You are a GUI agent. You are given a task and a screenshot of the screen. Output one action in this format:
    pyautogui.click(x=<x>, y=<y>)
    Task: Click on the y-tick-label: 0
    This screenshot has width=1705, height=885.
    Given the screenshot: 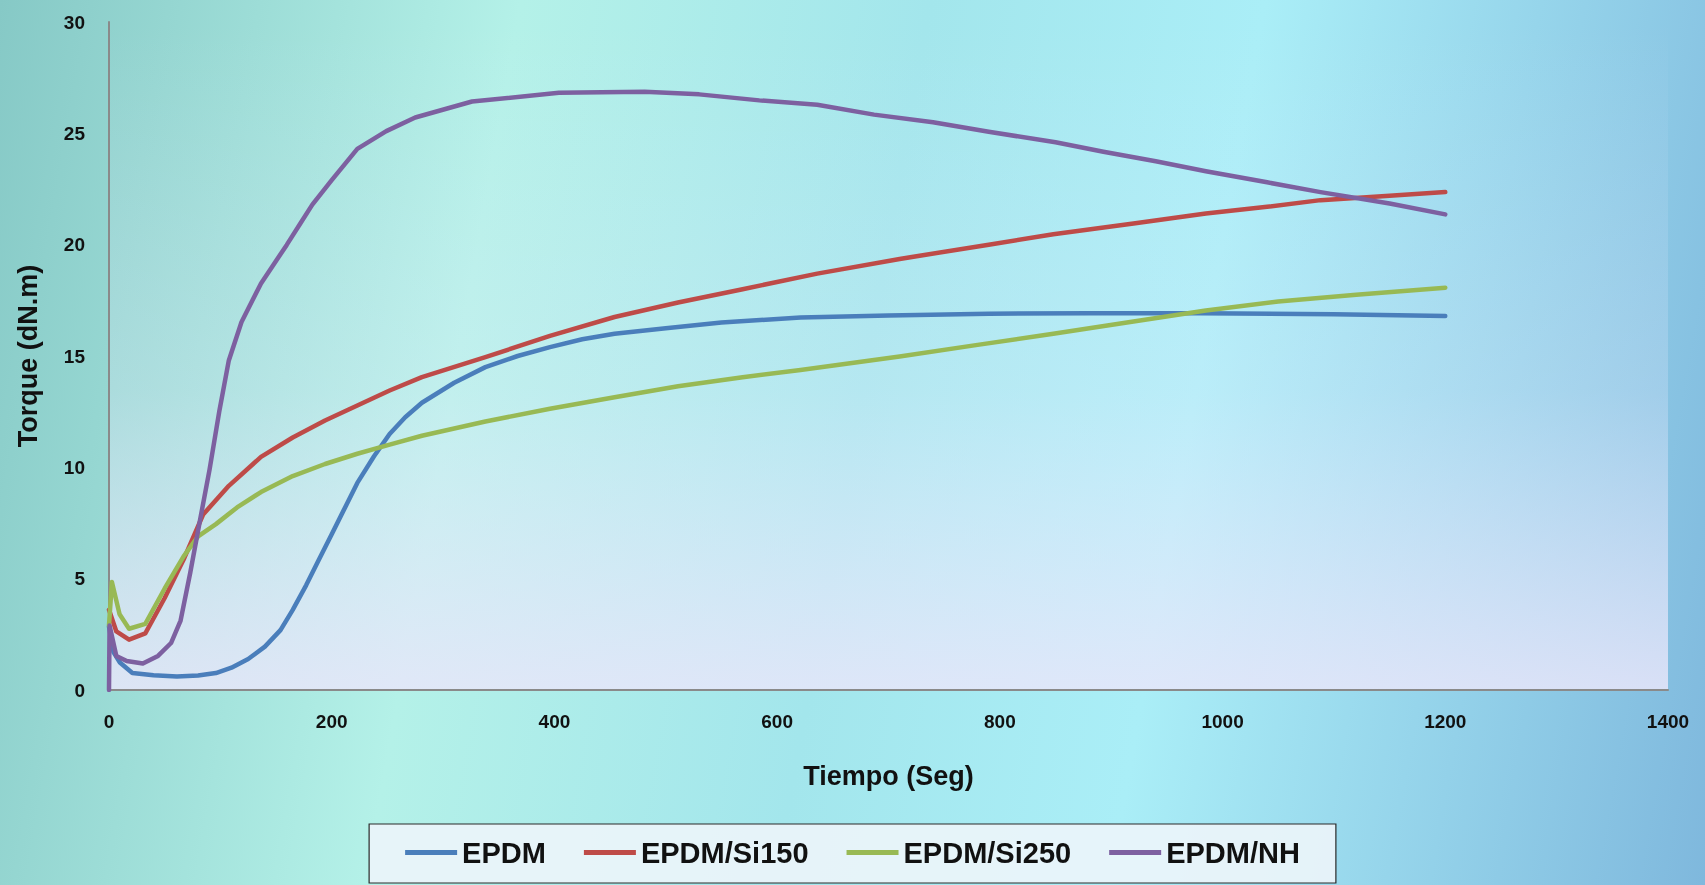 What is the action you would take?
    pyautogui.click(x=79, y=690)
    